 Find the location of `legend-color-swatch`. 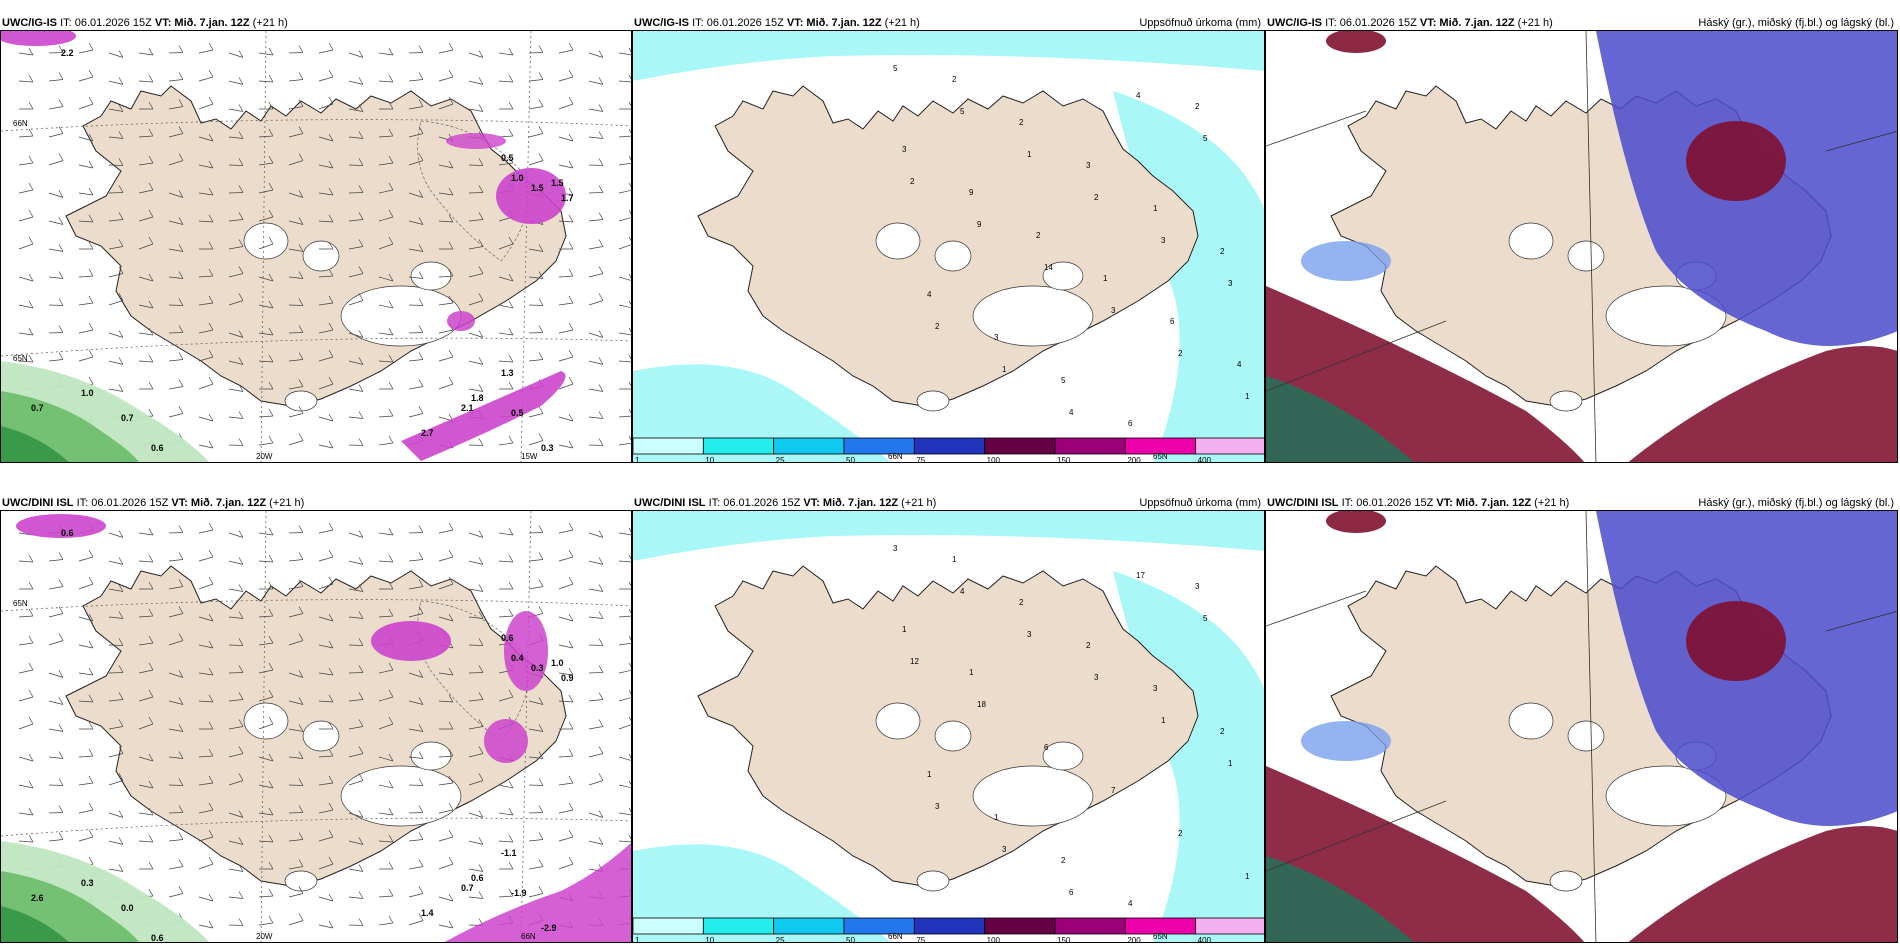

legend-color-swatch is located at coordinates (1020, 446).